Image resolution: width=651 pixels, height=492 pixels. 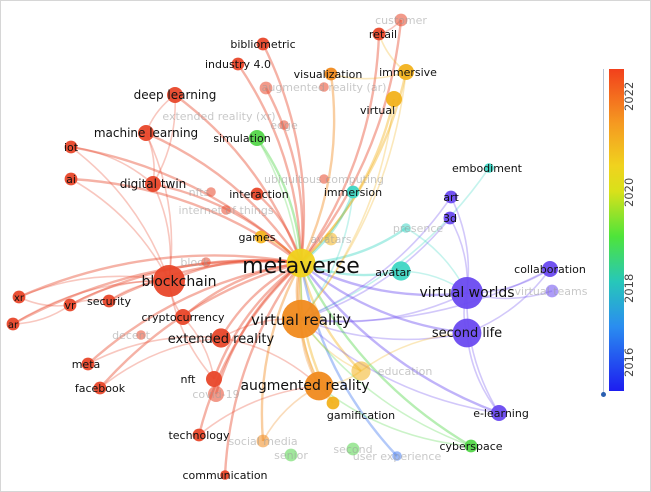 What do you see at coordinates (211, 192) in the screenshot?
I see `node-nfts` at bounding box center [211, 192].